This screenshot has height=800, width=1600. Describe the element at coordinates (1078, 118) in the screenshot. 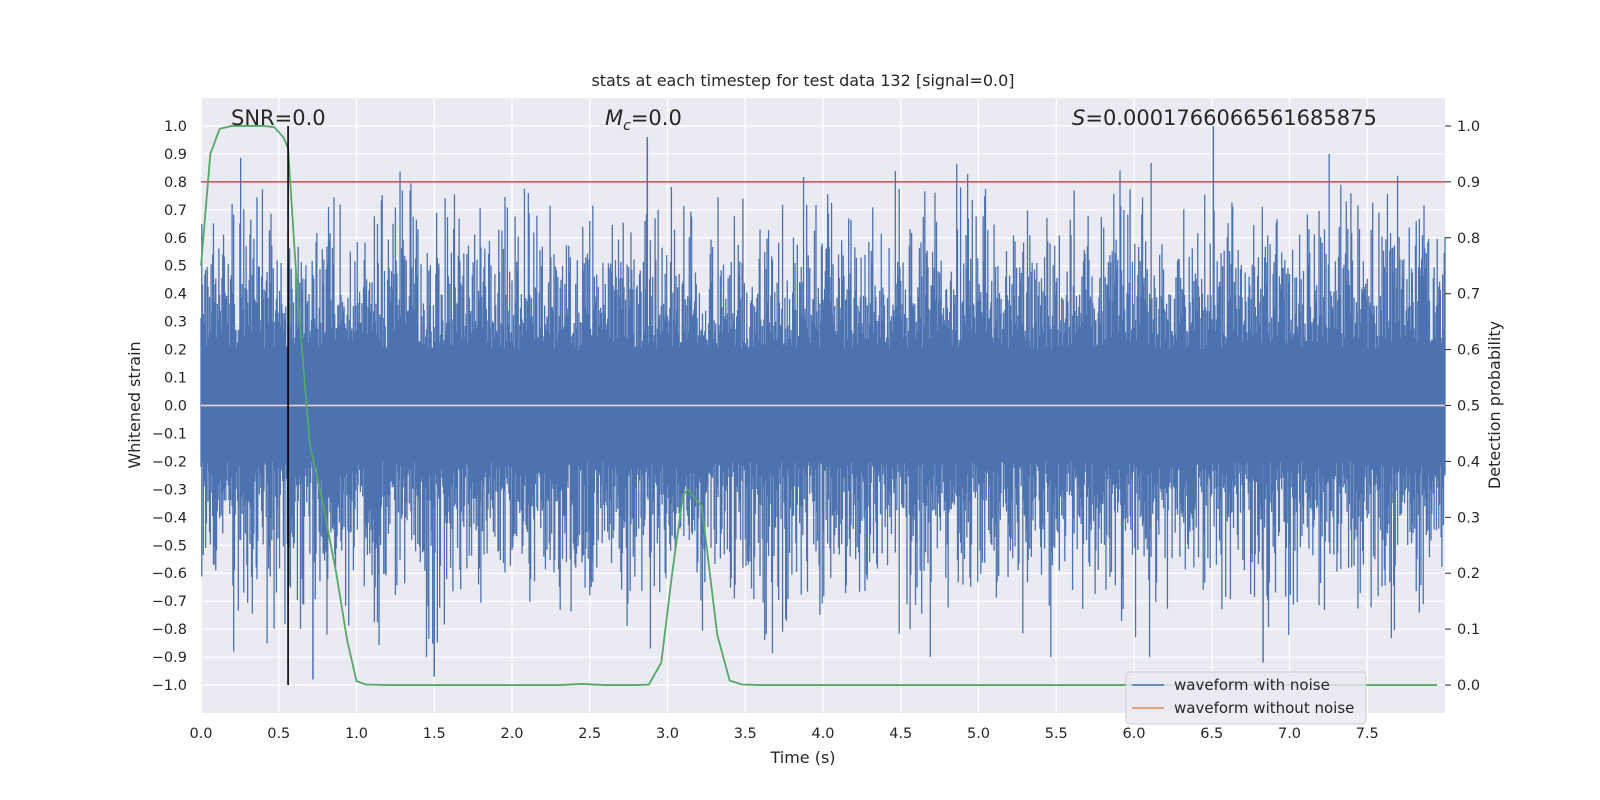

I see `s-statistic-symbol: S` at that location.